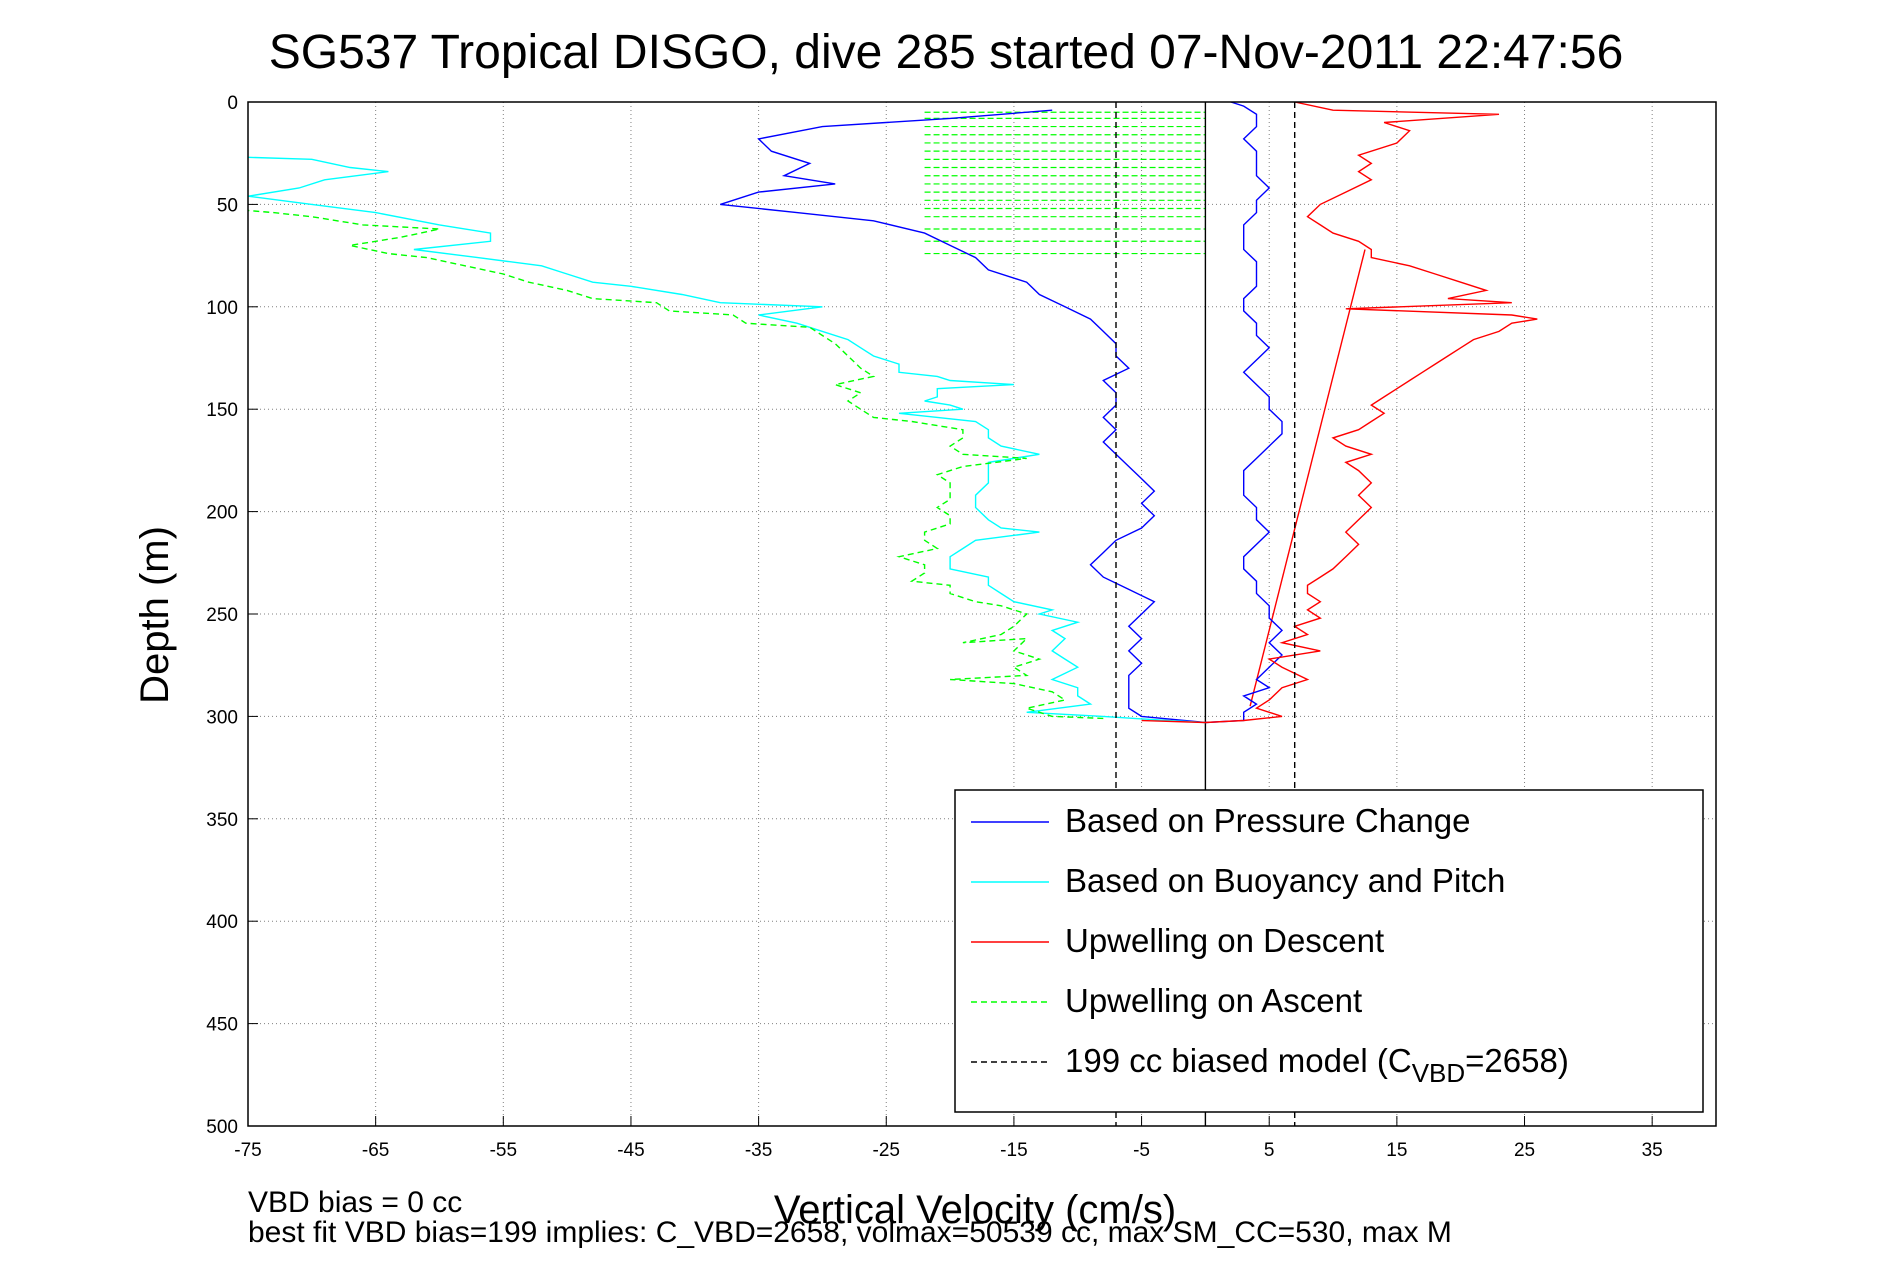  Describe the element at coordinates (222, 410) in the screenshot. I see `y-tick-label: 150` at that location.